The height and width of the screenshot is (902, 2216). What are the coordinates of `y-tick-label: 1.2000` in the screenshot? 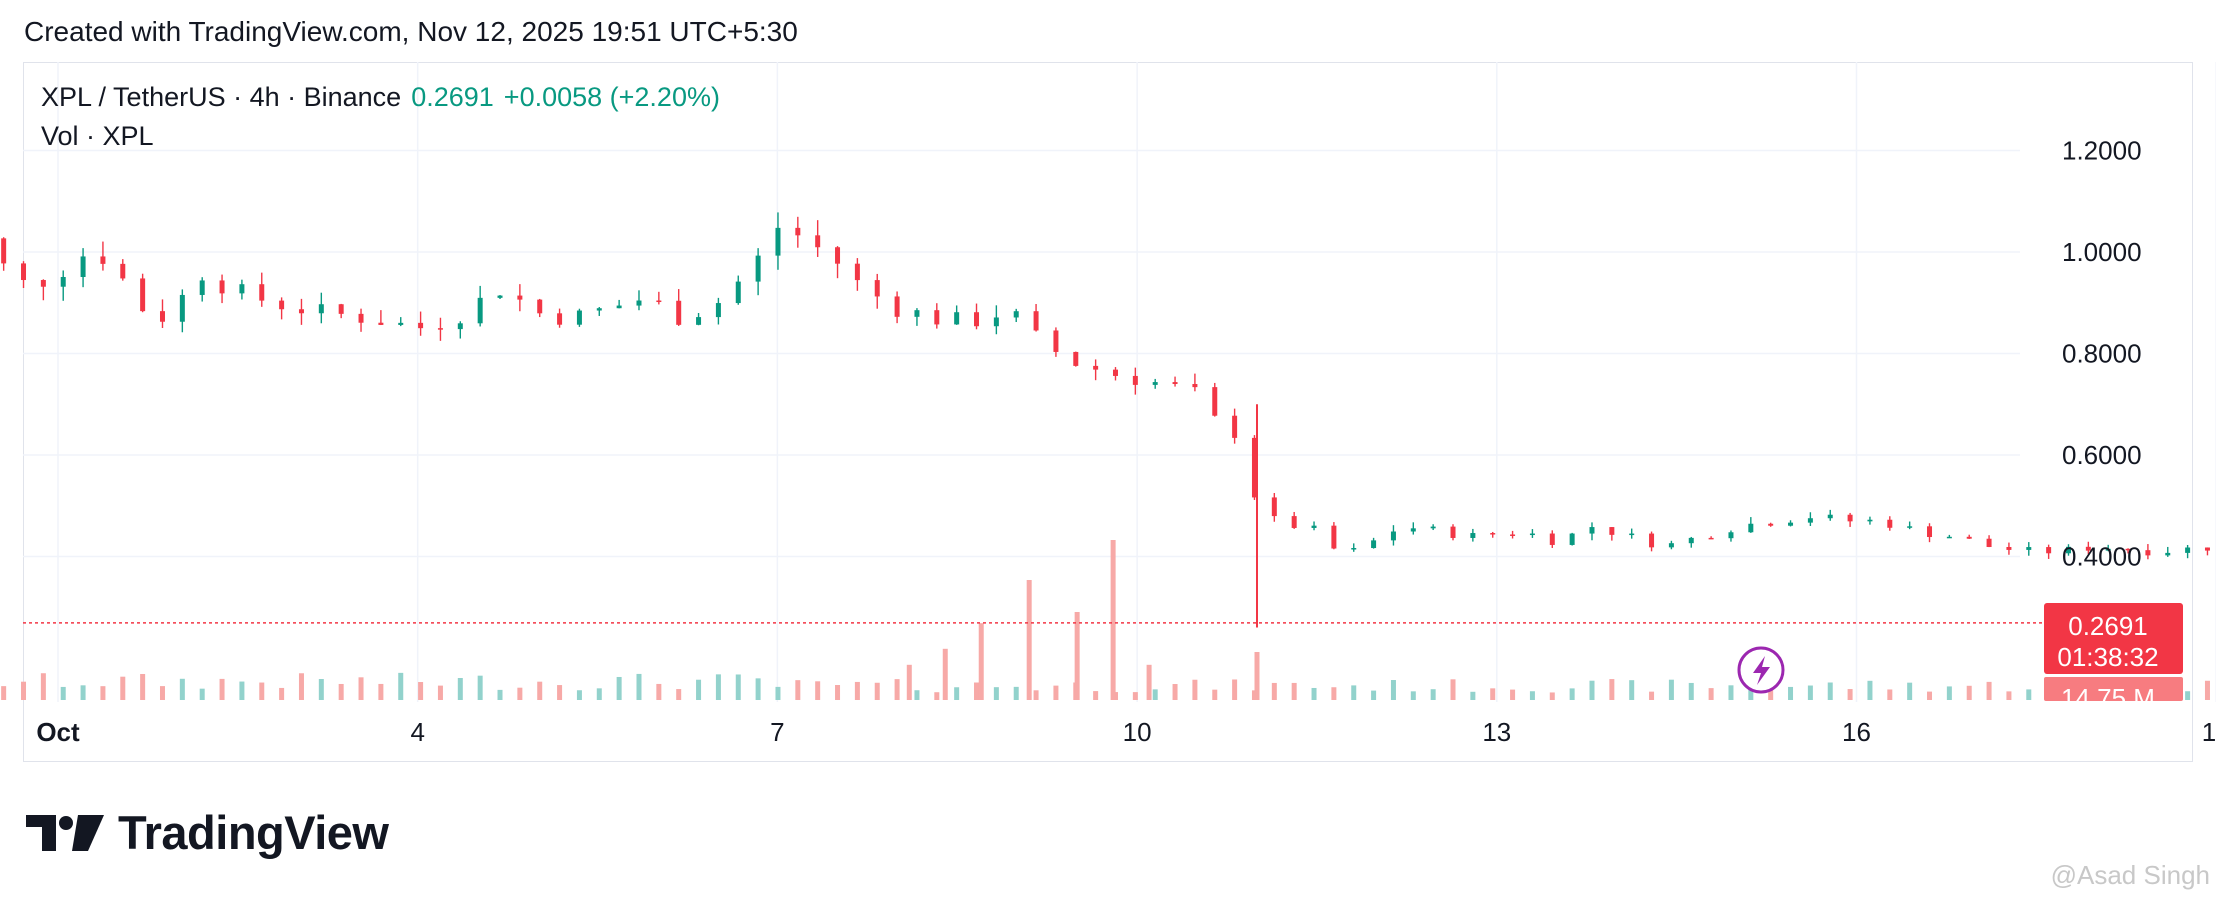 It's located at (2102, 151).